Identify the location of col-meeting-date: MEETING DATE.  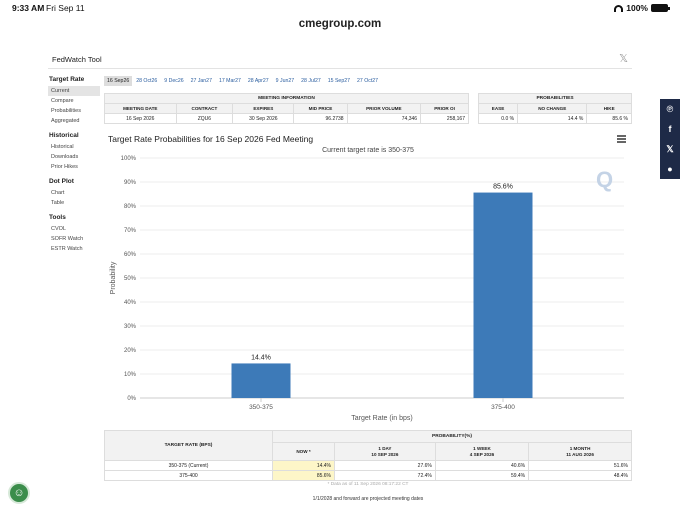
(140, 108).